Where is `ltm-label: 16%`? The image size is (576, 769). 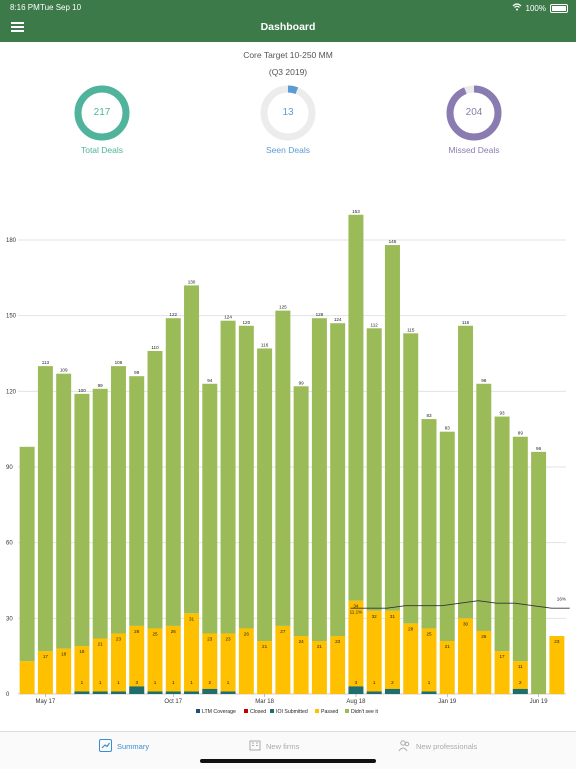
ltm-label: 16% is located at coordinates (561, 599).